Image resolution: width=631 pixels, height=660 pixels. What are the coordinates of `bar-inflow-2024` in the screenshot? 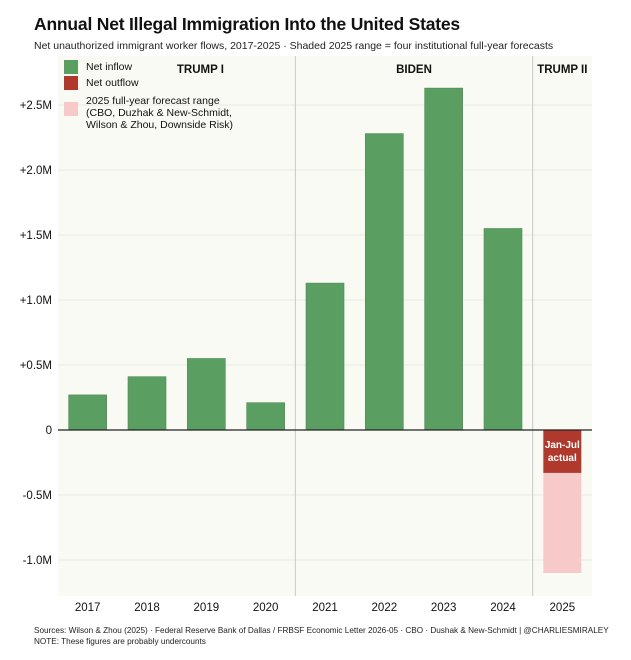 It's located at (503, 329).